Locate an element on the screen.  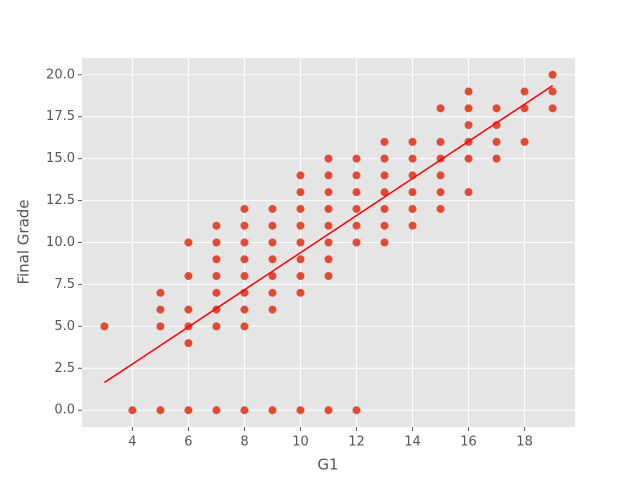
y-tick-label: 17.5 is located at coordinates (60, 116).